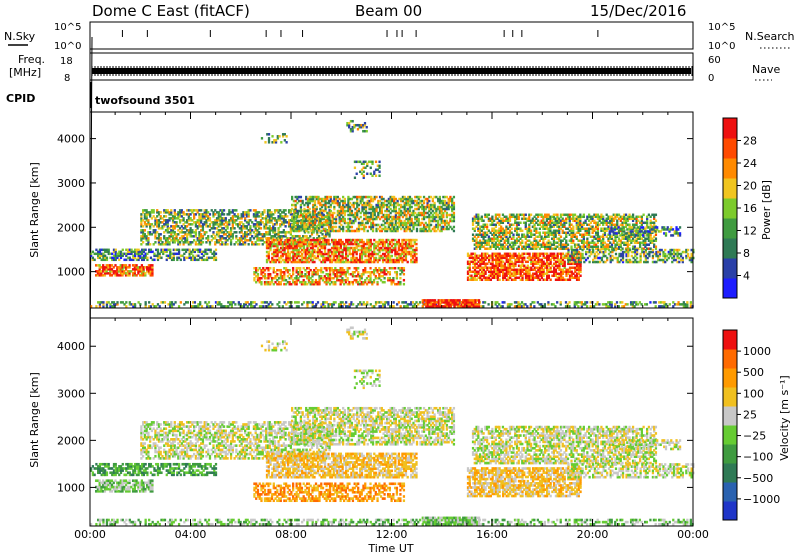 The image size is (800, 554). What do you see at coordinates (714, 60) in the screenshot?
I see `nave-tick-top: 60` at bounding box center [714, 60].